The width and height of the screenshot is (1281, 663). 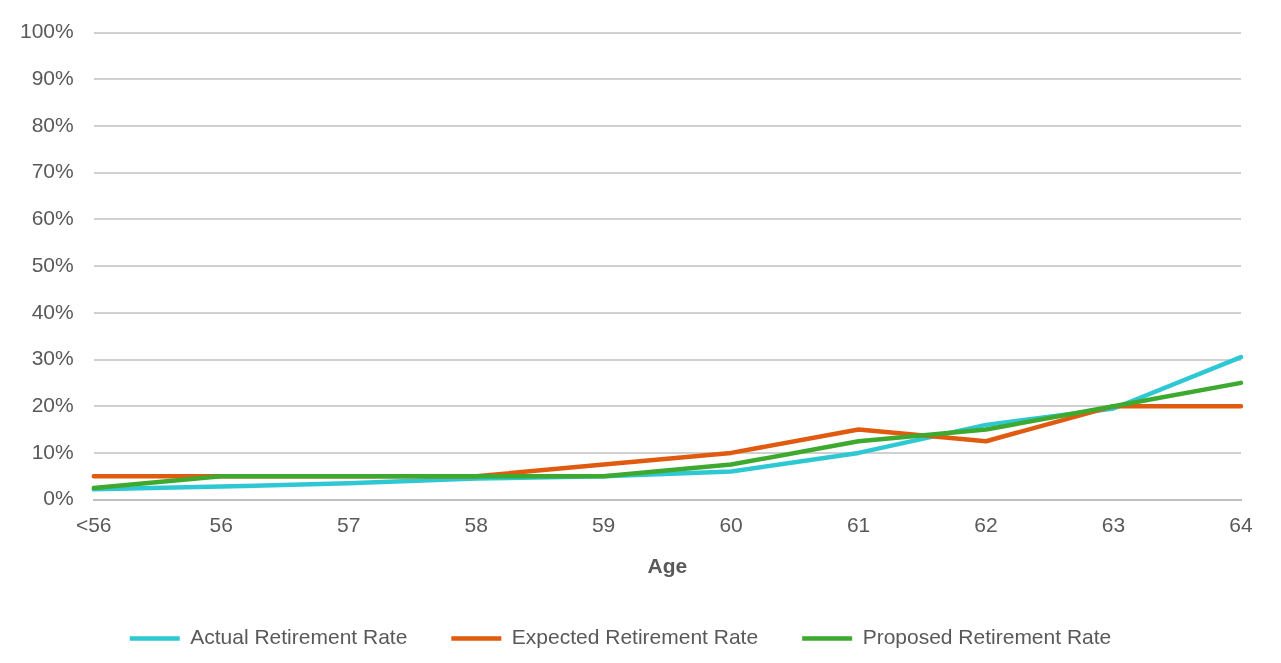 What do you see at coordinates (52, 218) in the screenshot?
I see `y-tick-label: 60%` at bounding box center [52, 218].